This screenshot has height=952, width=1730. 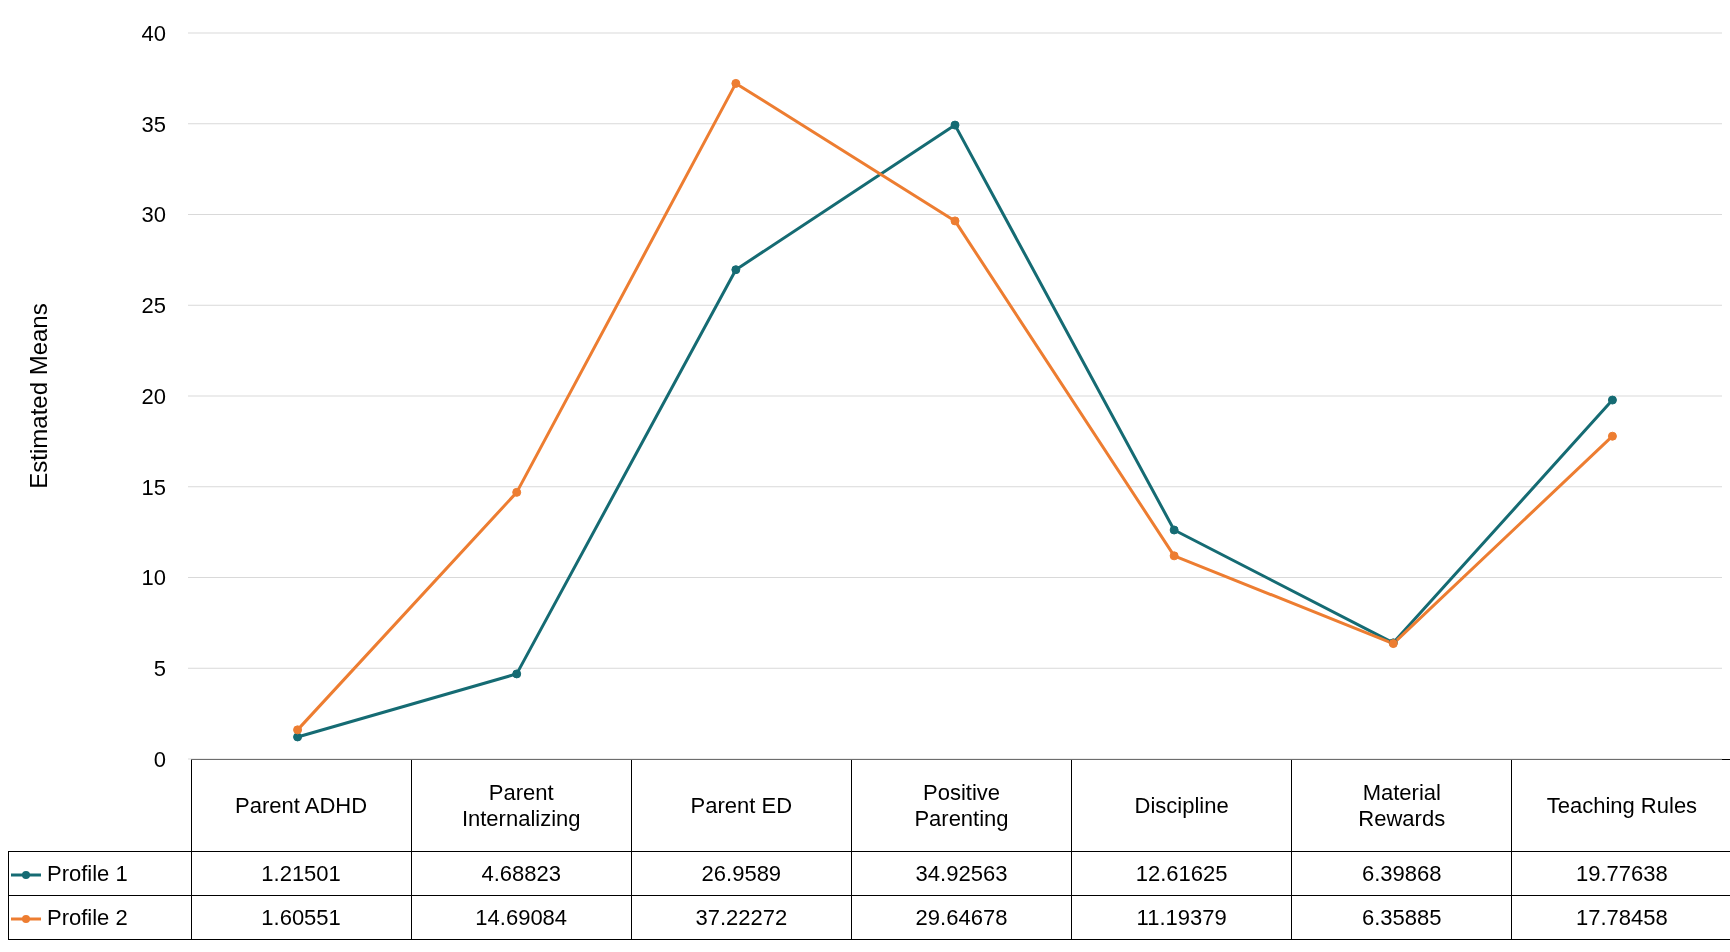 I want to click on x-tick-label: Discipline, so click(x=1181, y=805).